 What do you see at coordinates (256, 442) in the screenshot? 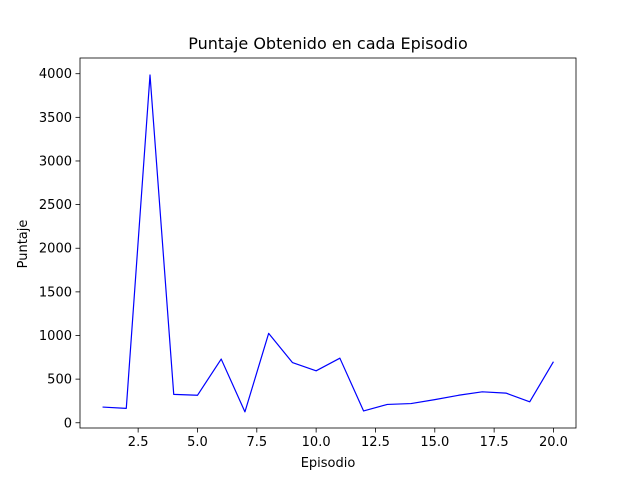
I see `x-tick-label: 7.5` at bounding box center [256, 442].